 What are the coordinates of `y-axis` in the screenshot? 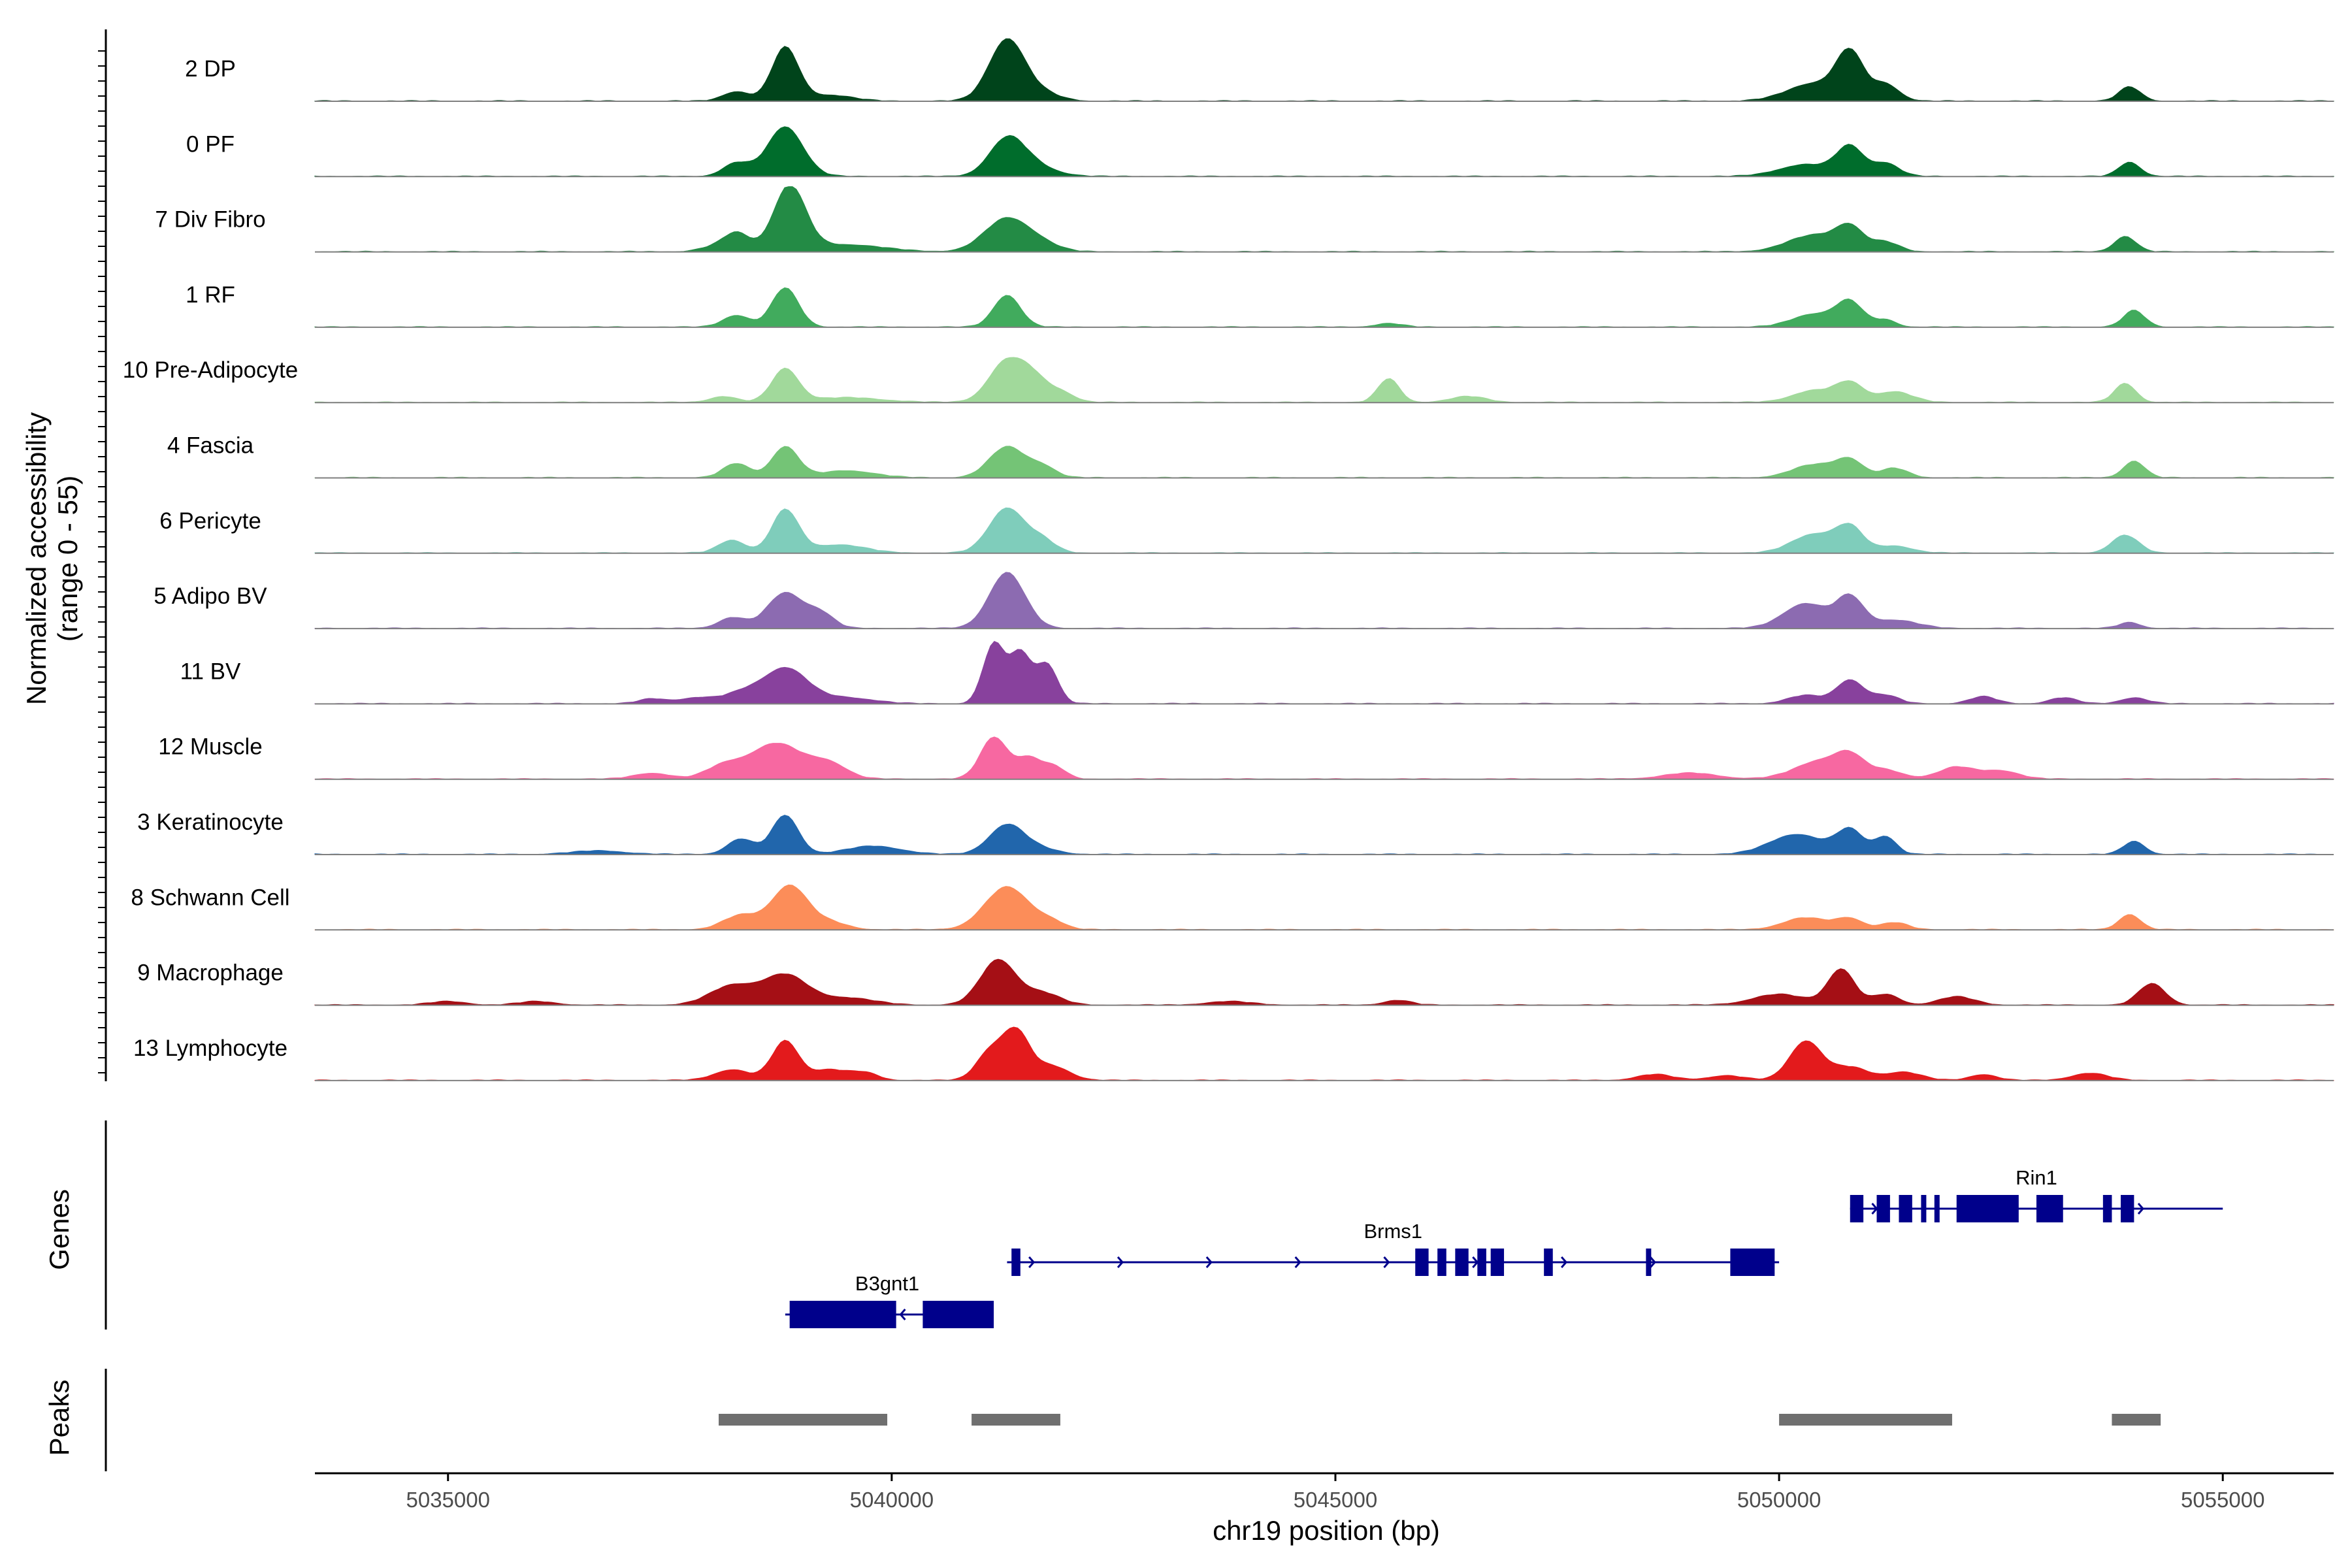 It's located at (102, 555).